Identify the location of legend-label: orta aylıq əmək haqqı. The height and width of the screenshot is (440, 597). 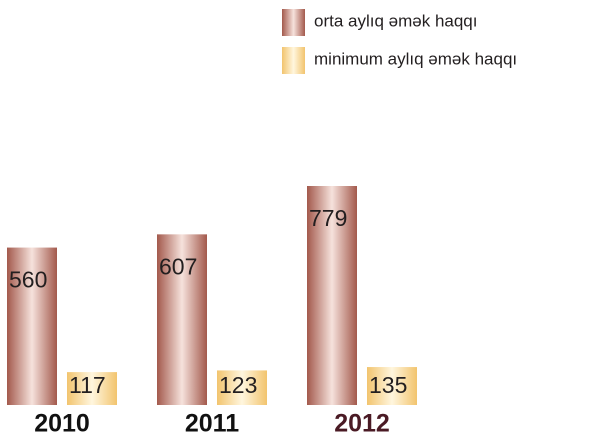
(395, 20).